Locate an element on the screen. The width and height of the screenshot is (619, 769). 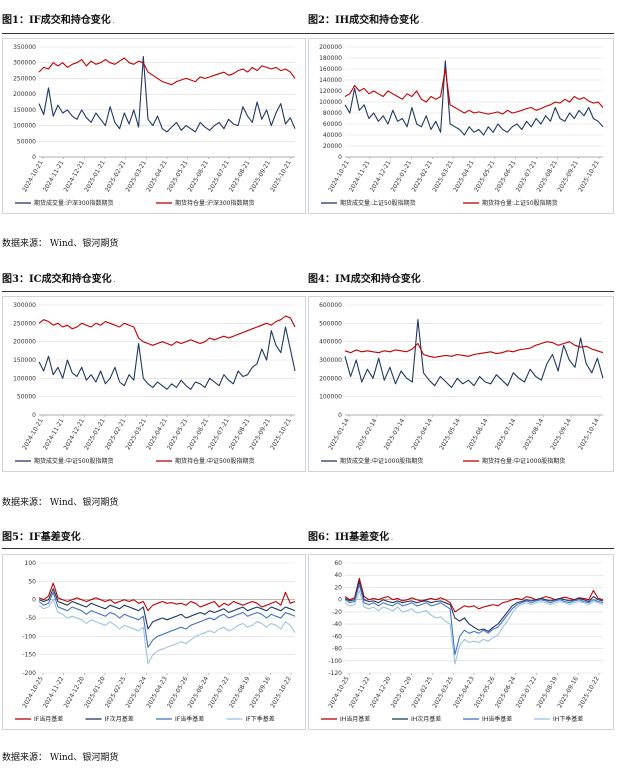
x-tick-label: 2025-03-24 is located at coordinates (137, 692).